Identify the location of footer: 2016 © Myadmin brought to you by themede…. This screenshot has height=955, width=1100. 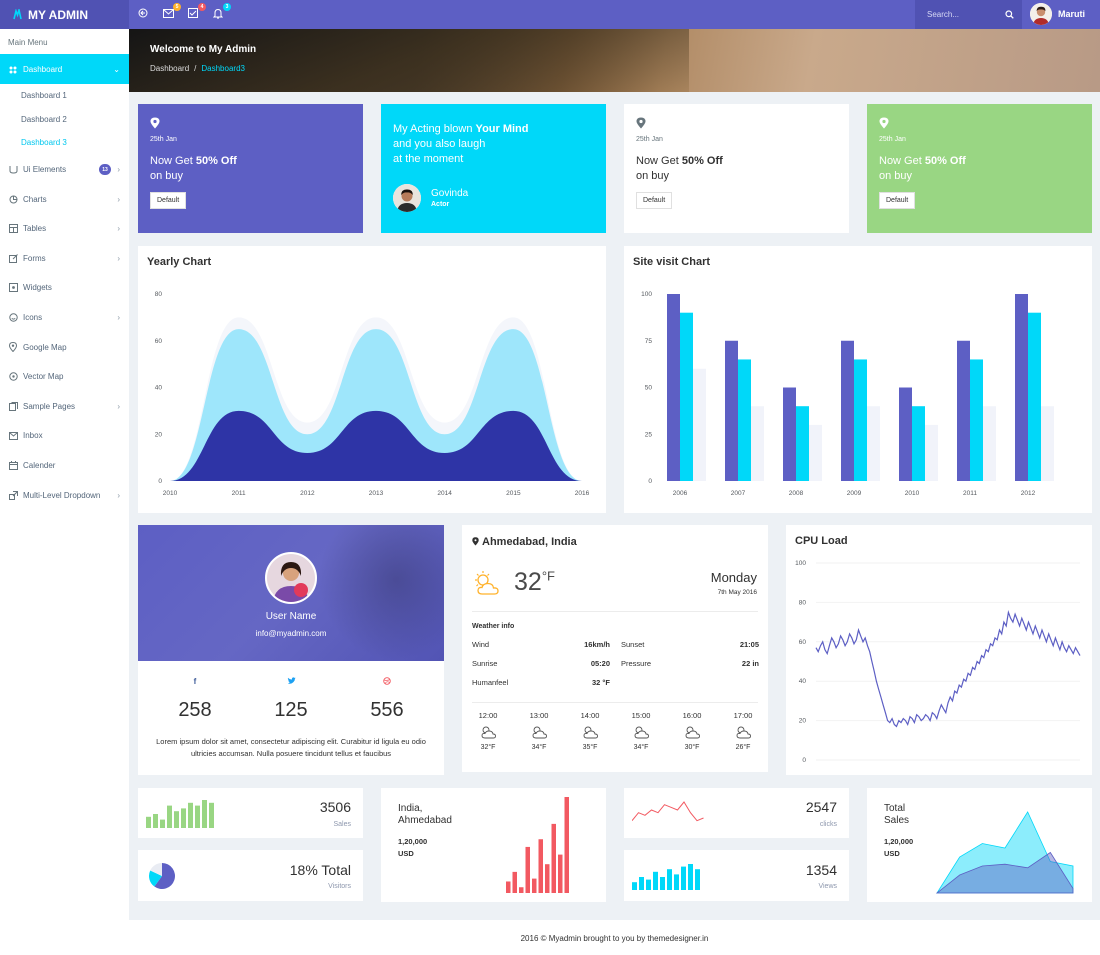
(614, 937).